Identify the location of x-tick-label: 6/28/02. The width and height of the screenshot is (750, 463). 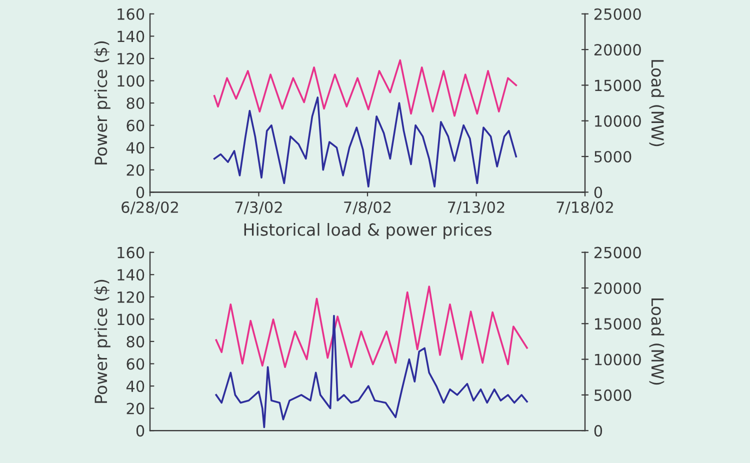
(150, 207).